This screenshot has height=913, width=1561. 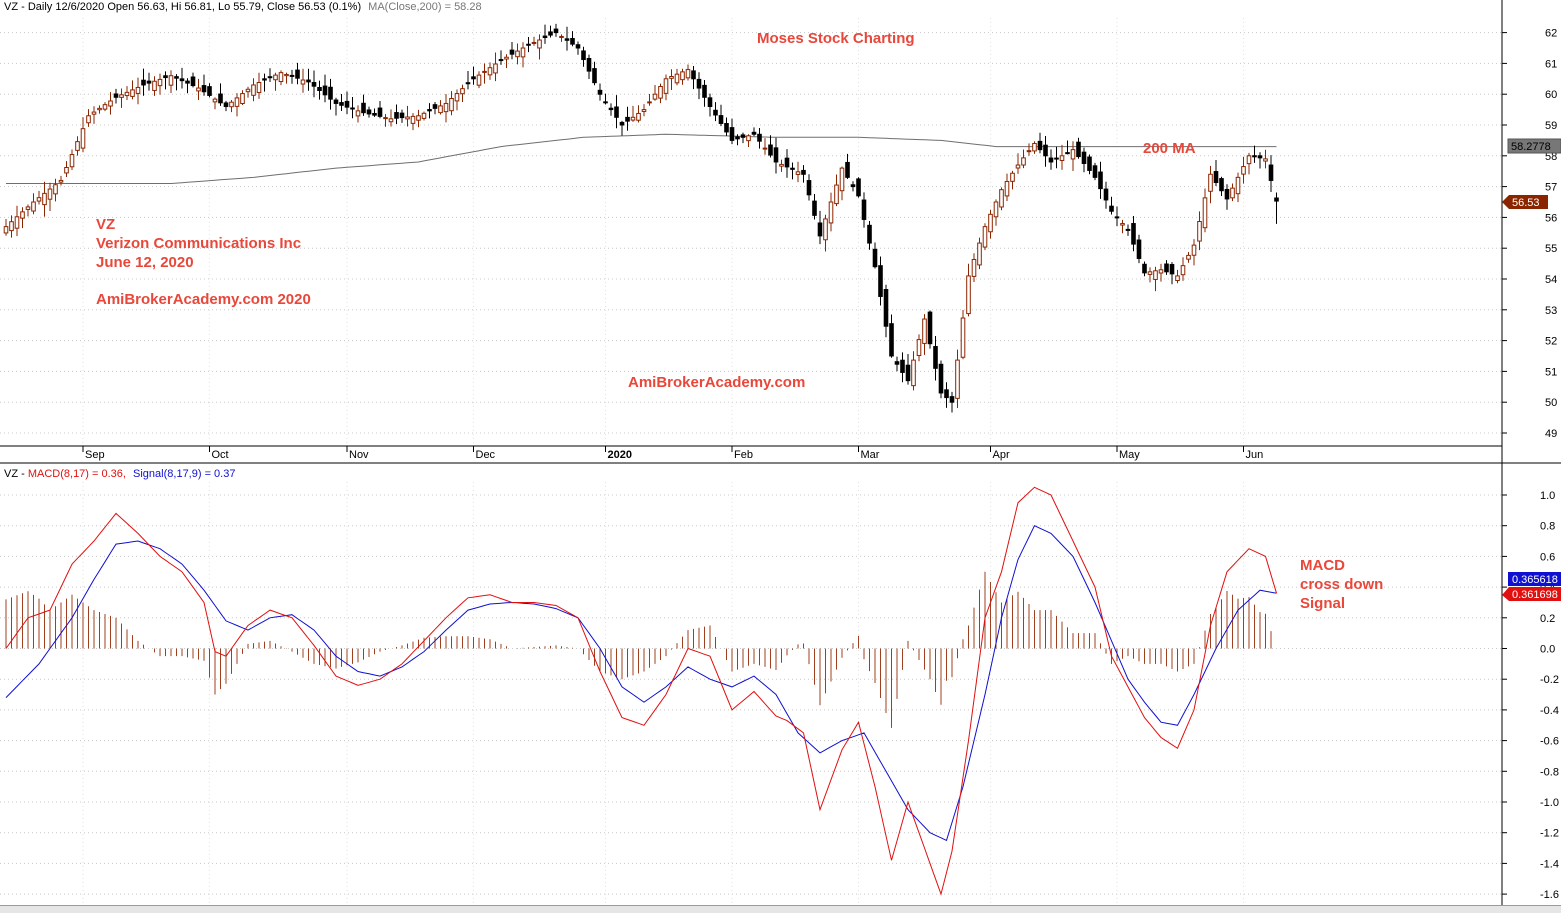 What do you see at coordinates (95, 455) in the screenshot?
I see `x-tick-label: Sep` at bounding box center [95, 455].